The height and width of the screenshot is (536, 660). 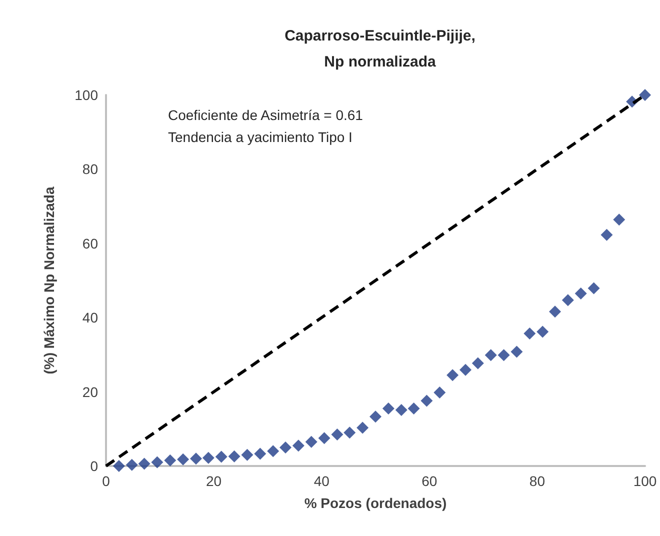 What do you see at coordinates (86, 95) in the screenshot?
I see `y-tick-label: 100` at bounding box center [86, 95].